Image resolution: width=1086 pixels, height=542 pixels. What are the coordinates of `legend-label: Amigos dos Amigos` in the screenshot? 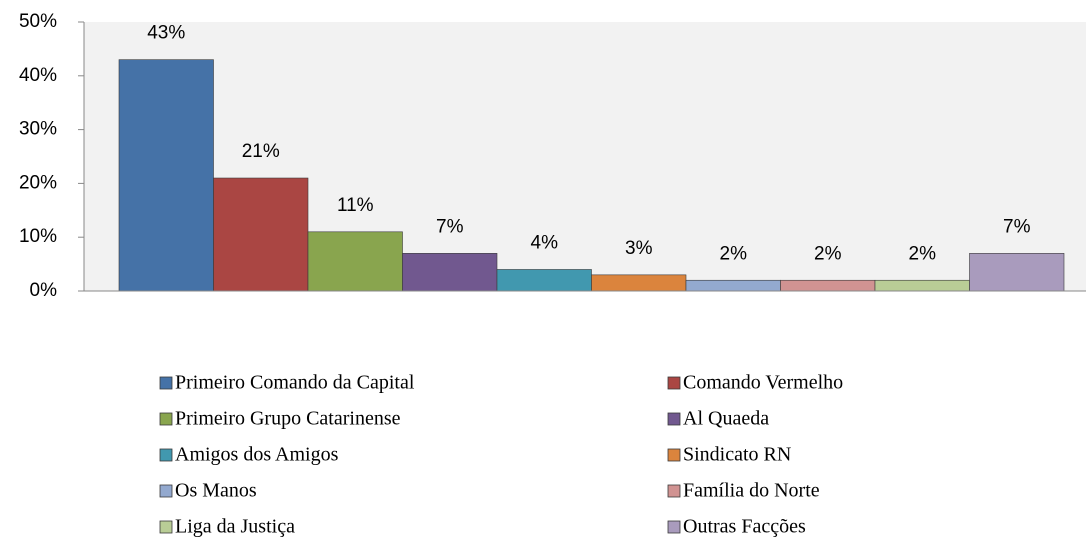 It's located at (257, 455).